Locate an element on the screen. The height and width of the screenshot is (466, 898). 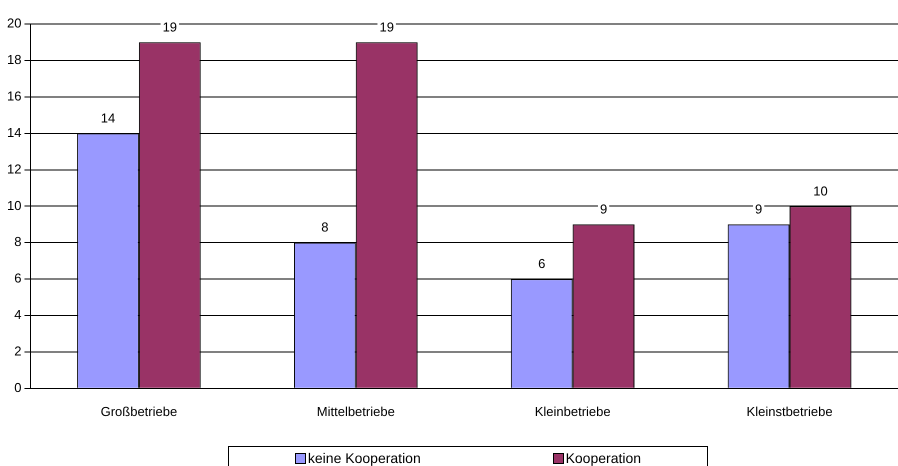
data-label: 14 is located at coordinates (108, 118).